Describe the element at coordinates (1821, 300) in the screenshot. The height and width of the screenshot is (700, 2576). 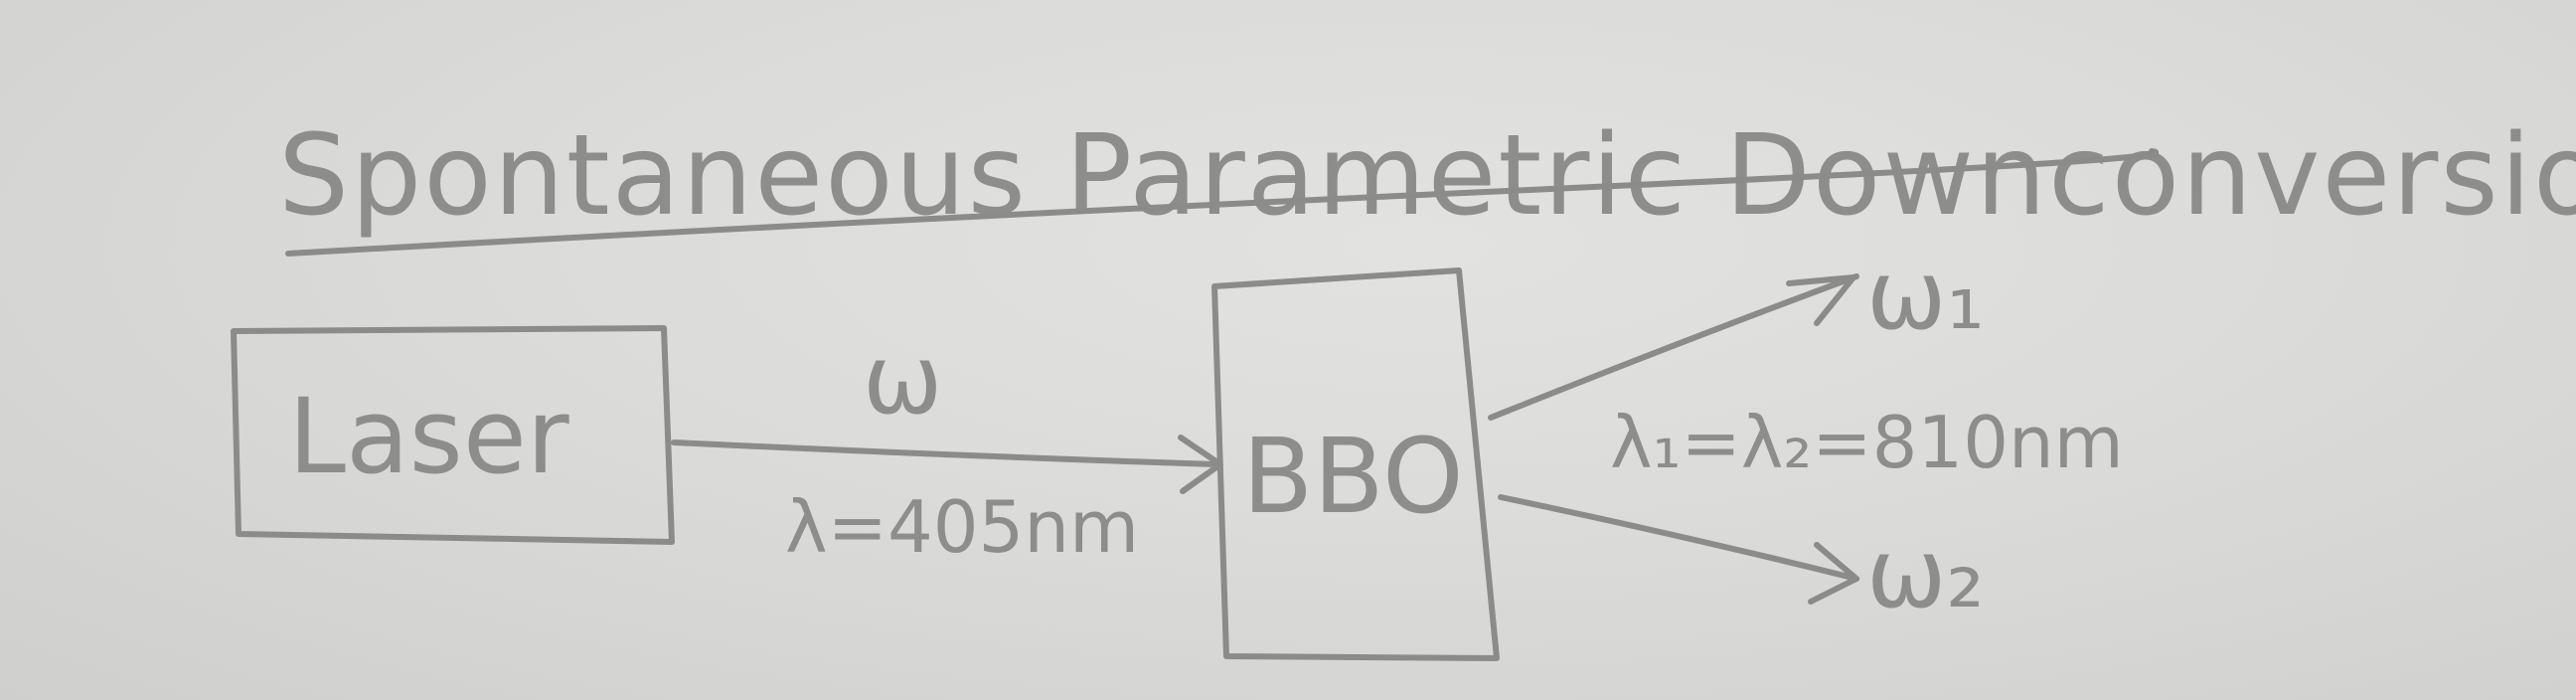
I see `signal-arrowhead` at that location.